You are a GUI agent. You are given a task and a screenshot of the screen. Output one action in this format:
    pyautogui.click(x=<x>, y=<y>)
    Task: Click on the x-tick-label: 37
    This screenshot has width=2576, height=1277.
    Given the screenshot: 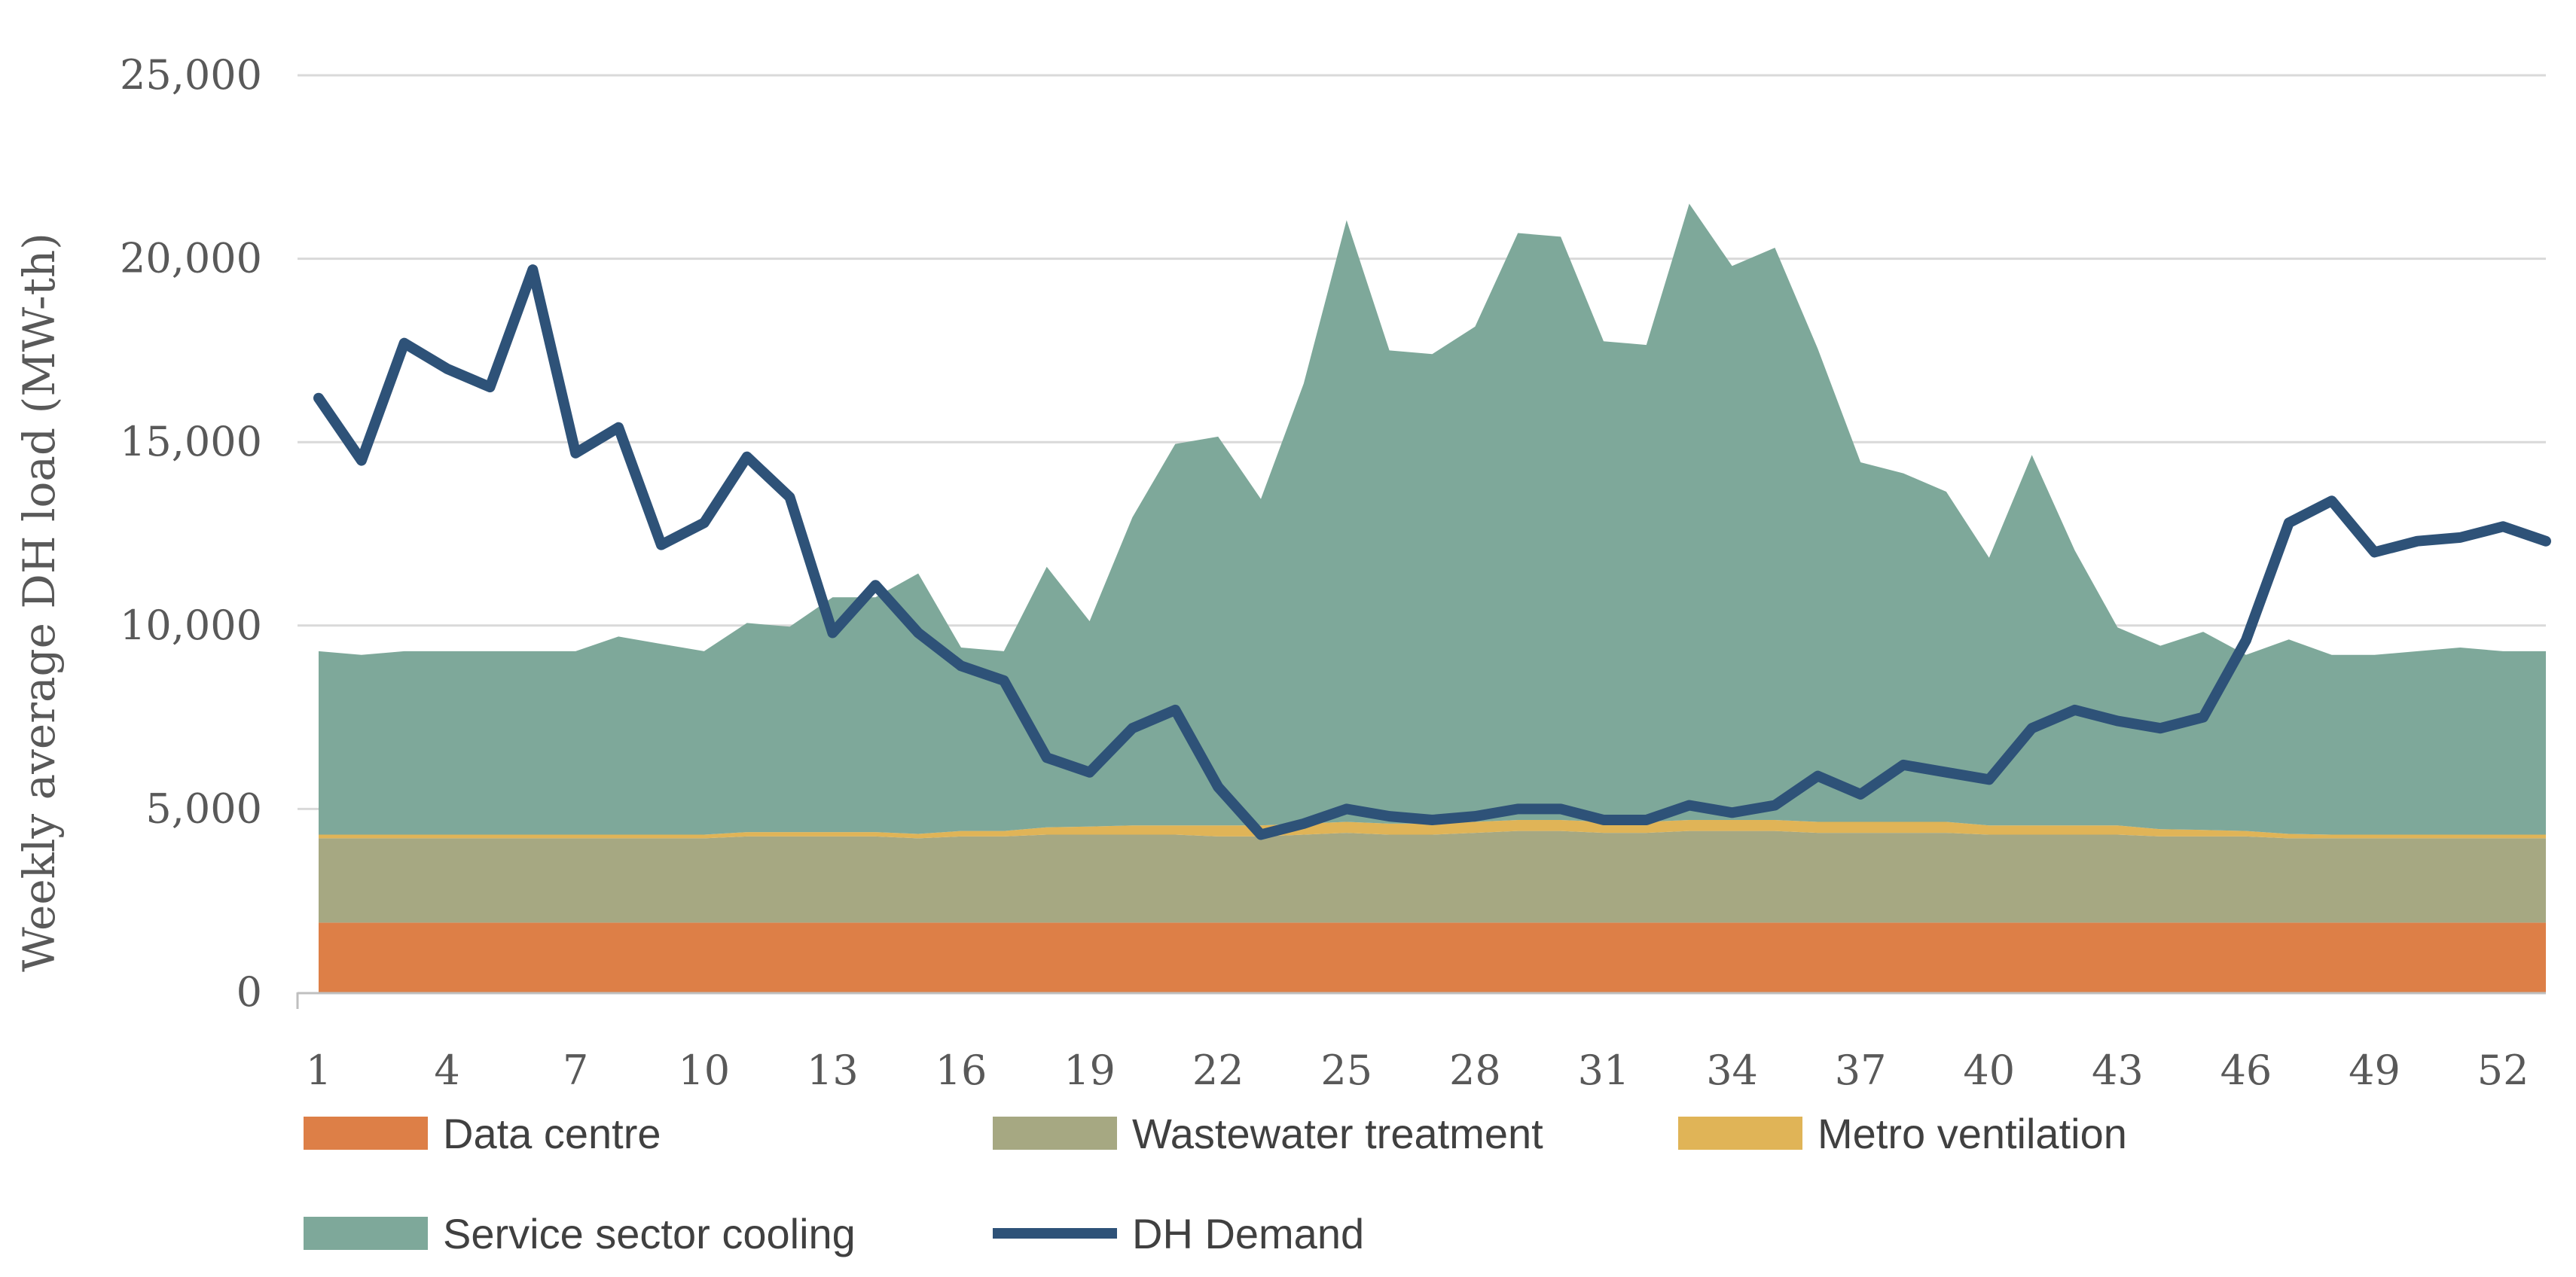 What is the action you would take?
    pyautogui.click(x=1861, y=1070)
    